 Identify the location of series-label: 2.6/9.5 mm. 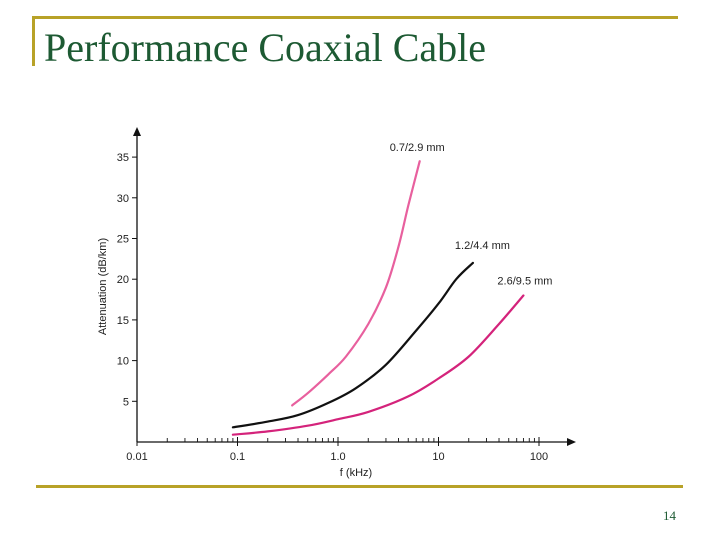
(524, 281).